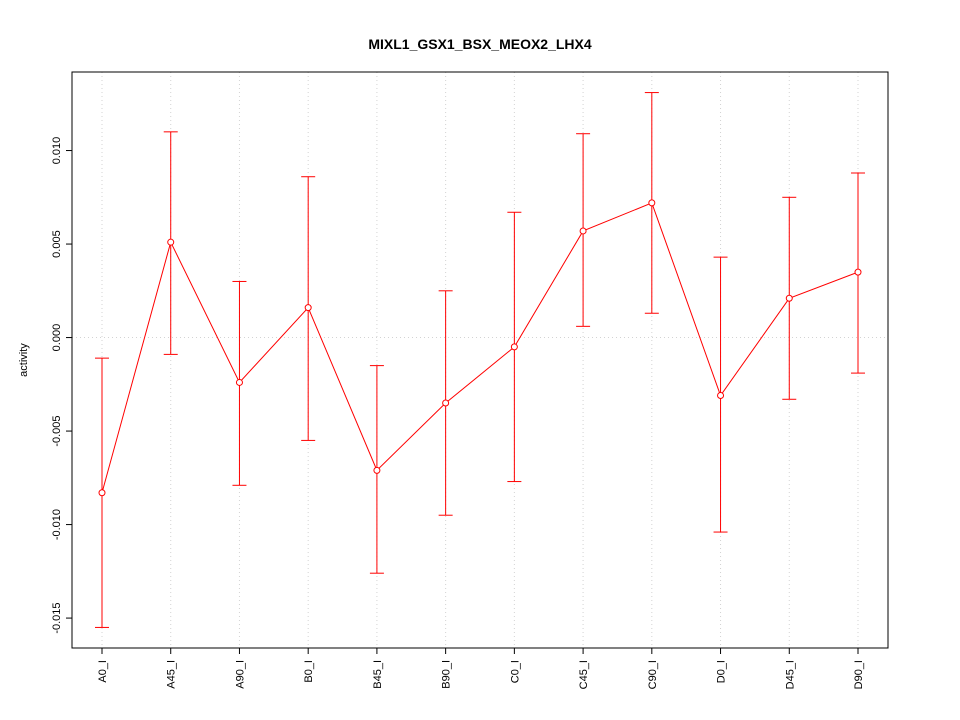 The height and width of the screenshot is (720, 960). What do you see at coordinates (240, 674) in the screenshot?
I see `x-tick-label: A90_I` at bounding box center [240, 674].